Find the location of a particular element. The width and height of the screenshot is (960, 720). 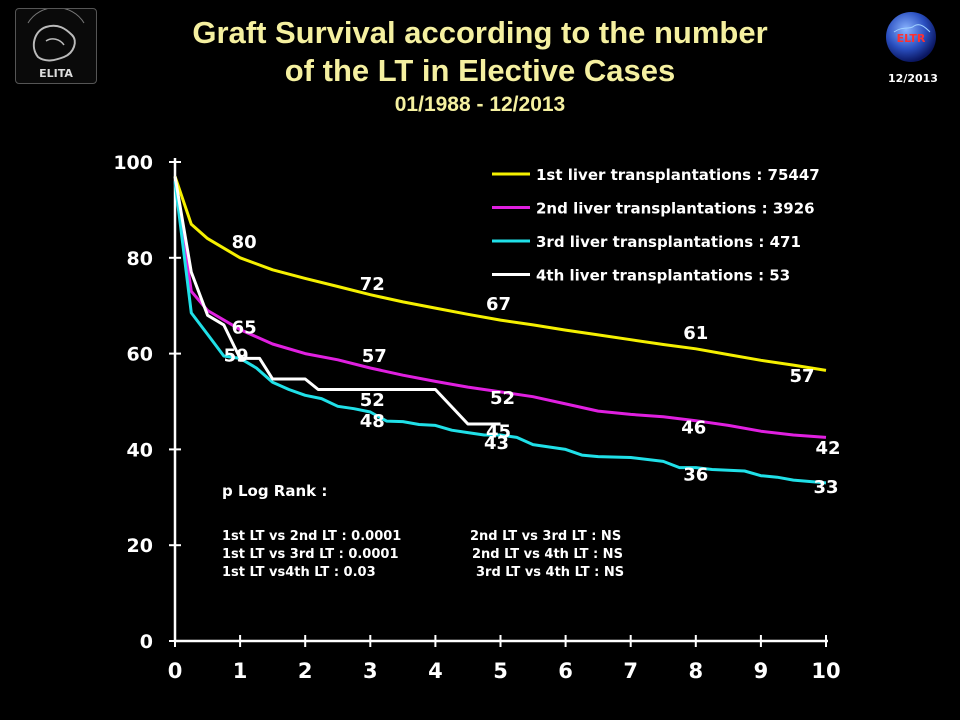

data-label: 36 is located at coordinates (695, 475).